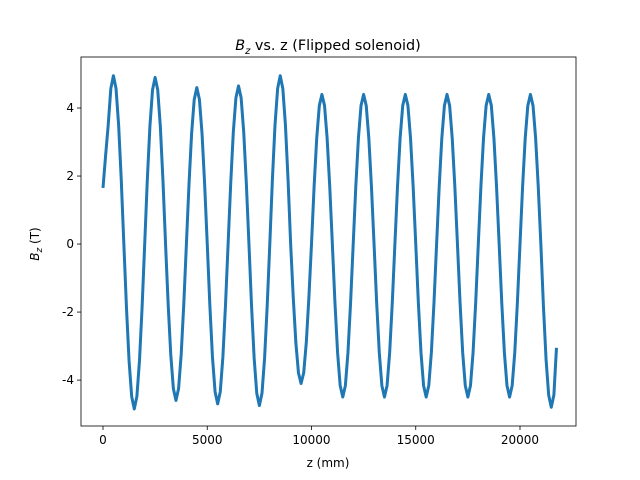 This screenshot has height=480, width=640. I want to click on title-text: vs. z (Flipped solenoid), so click(335, 46).